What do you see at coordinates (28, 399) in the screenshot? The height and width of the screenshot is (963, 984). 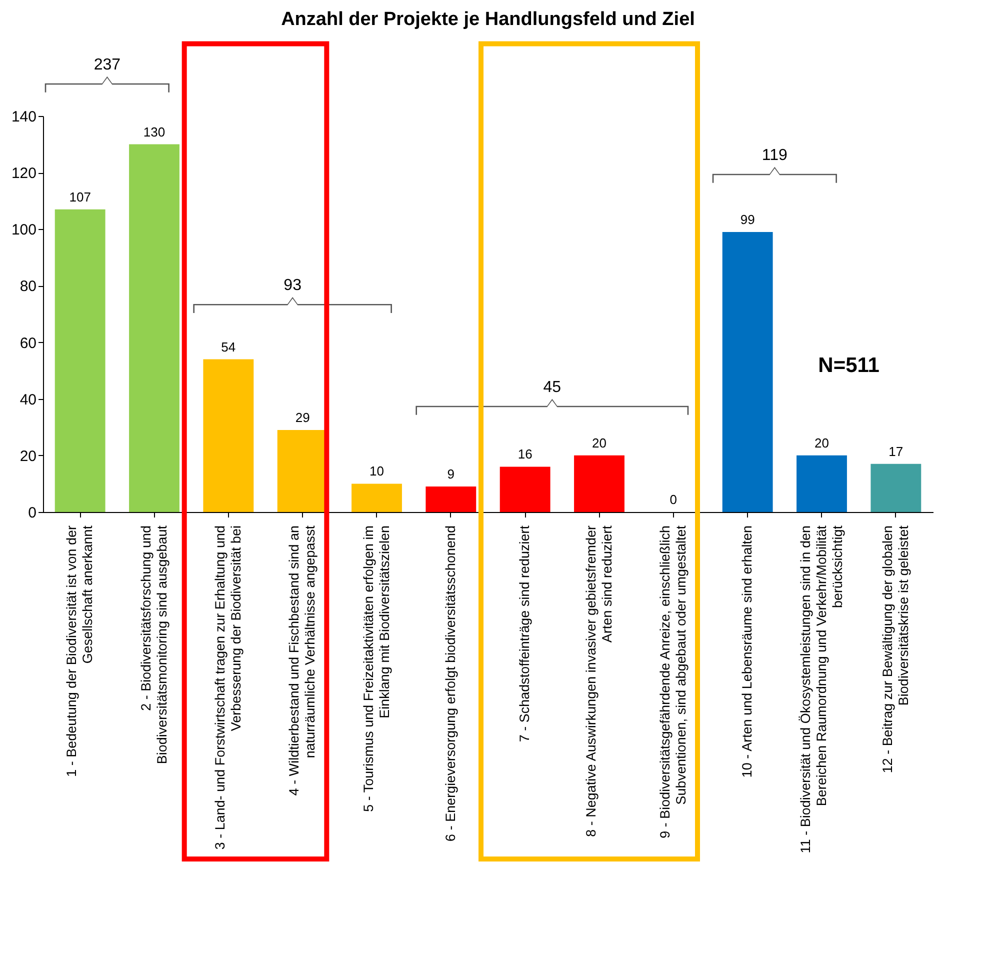 I see `y-tick-label: 40` at bounding box center [28, 399].